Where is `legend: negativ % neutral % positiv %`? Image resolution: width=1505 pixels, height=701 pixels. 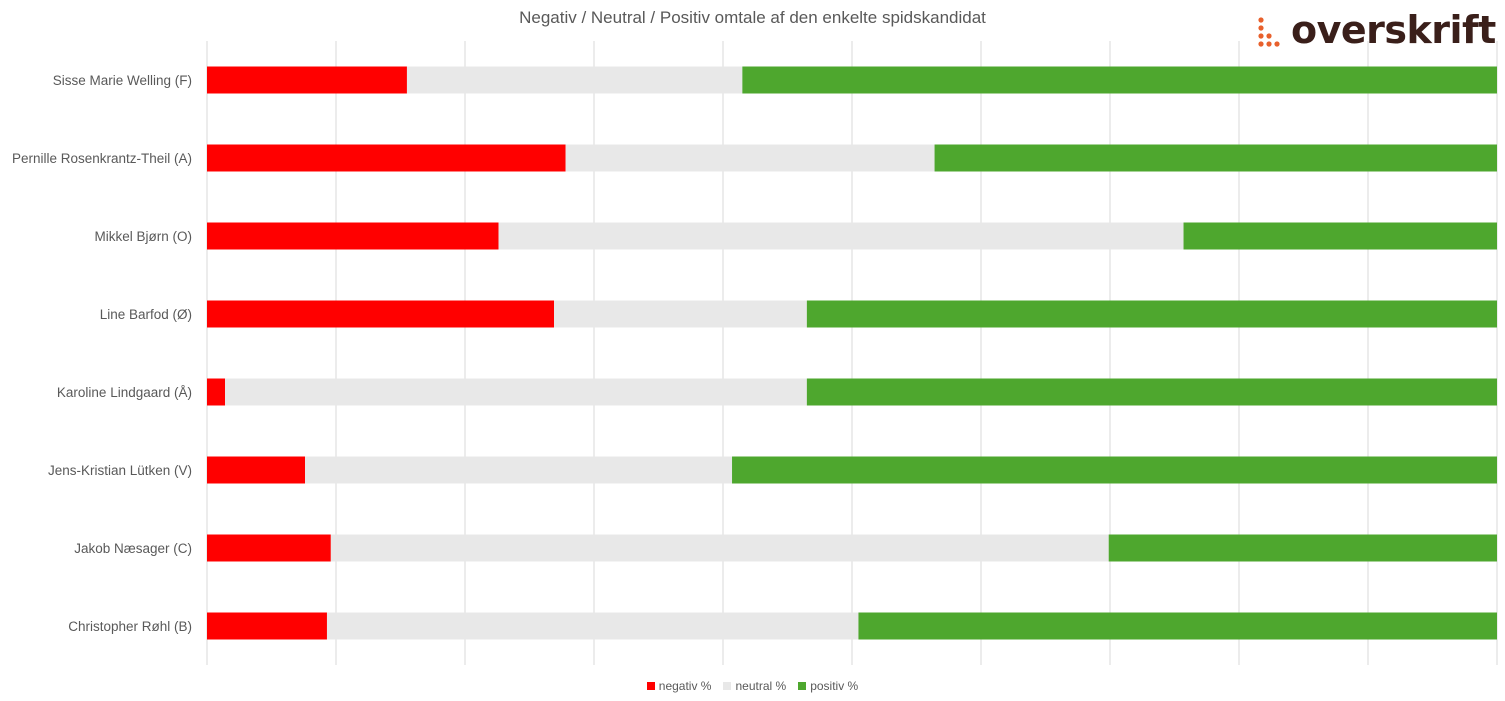
legend: negativ % neutral % positiv % is located at coordinates (752, 686).